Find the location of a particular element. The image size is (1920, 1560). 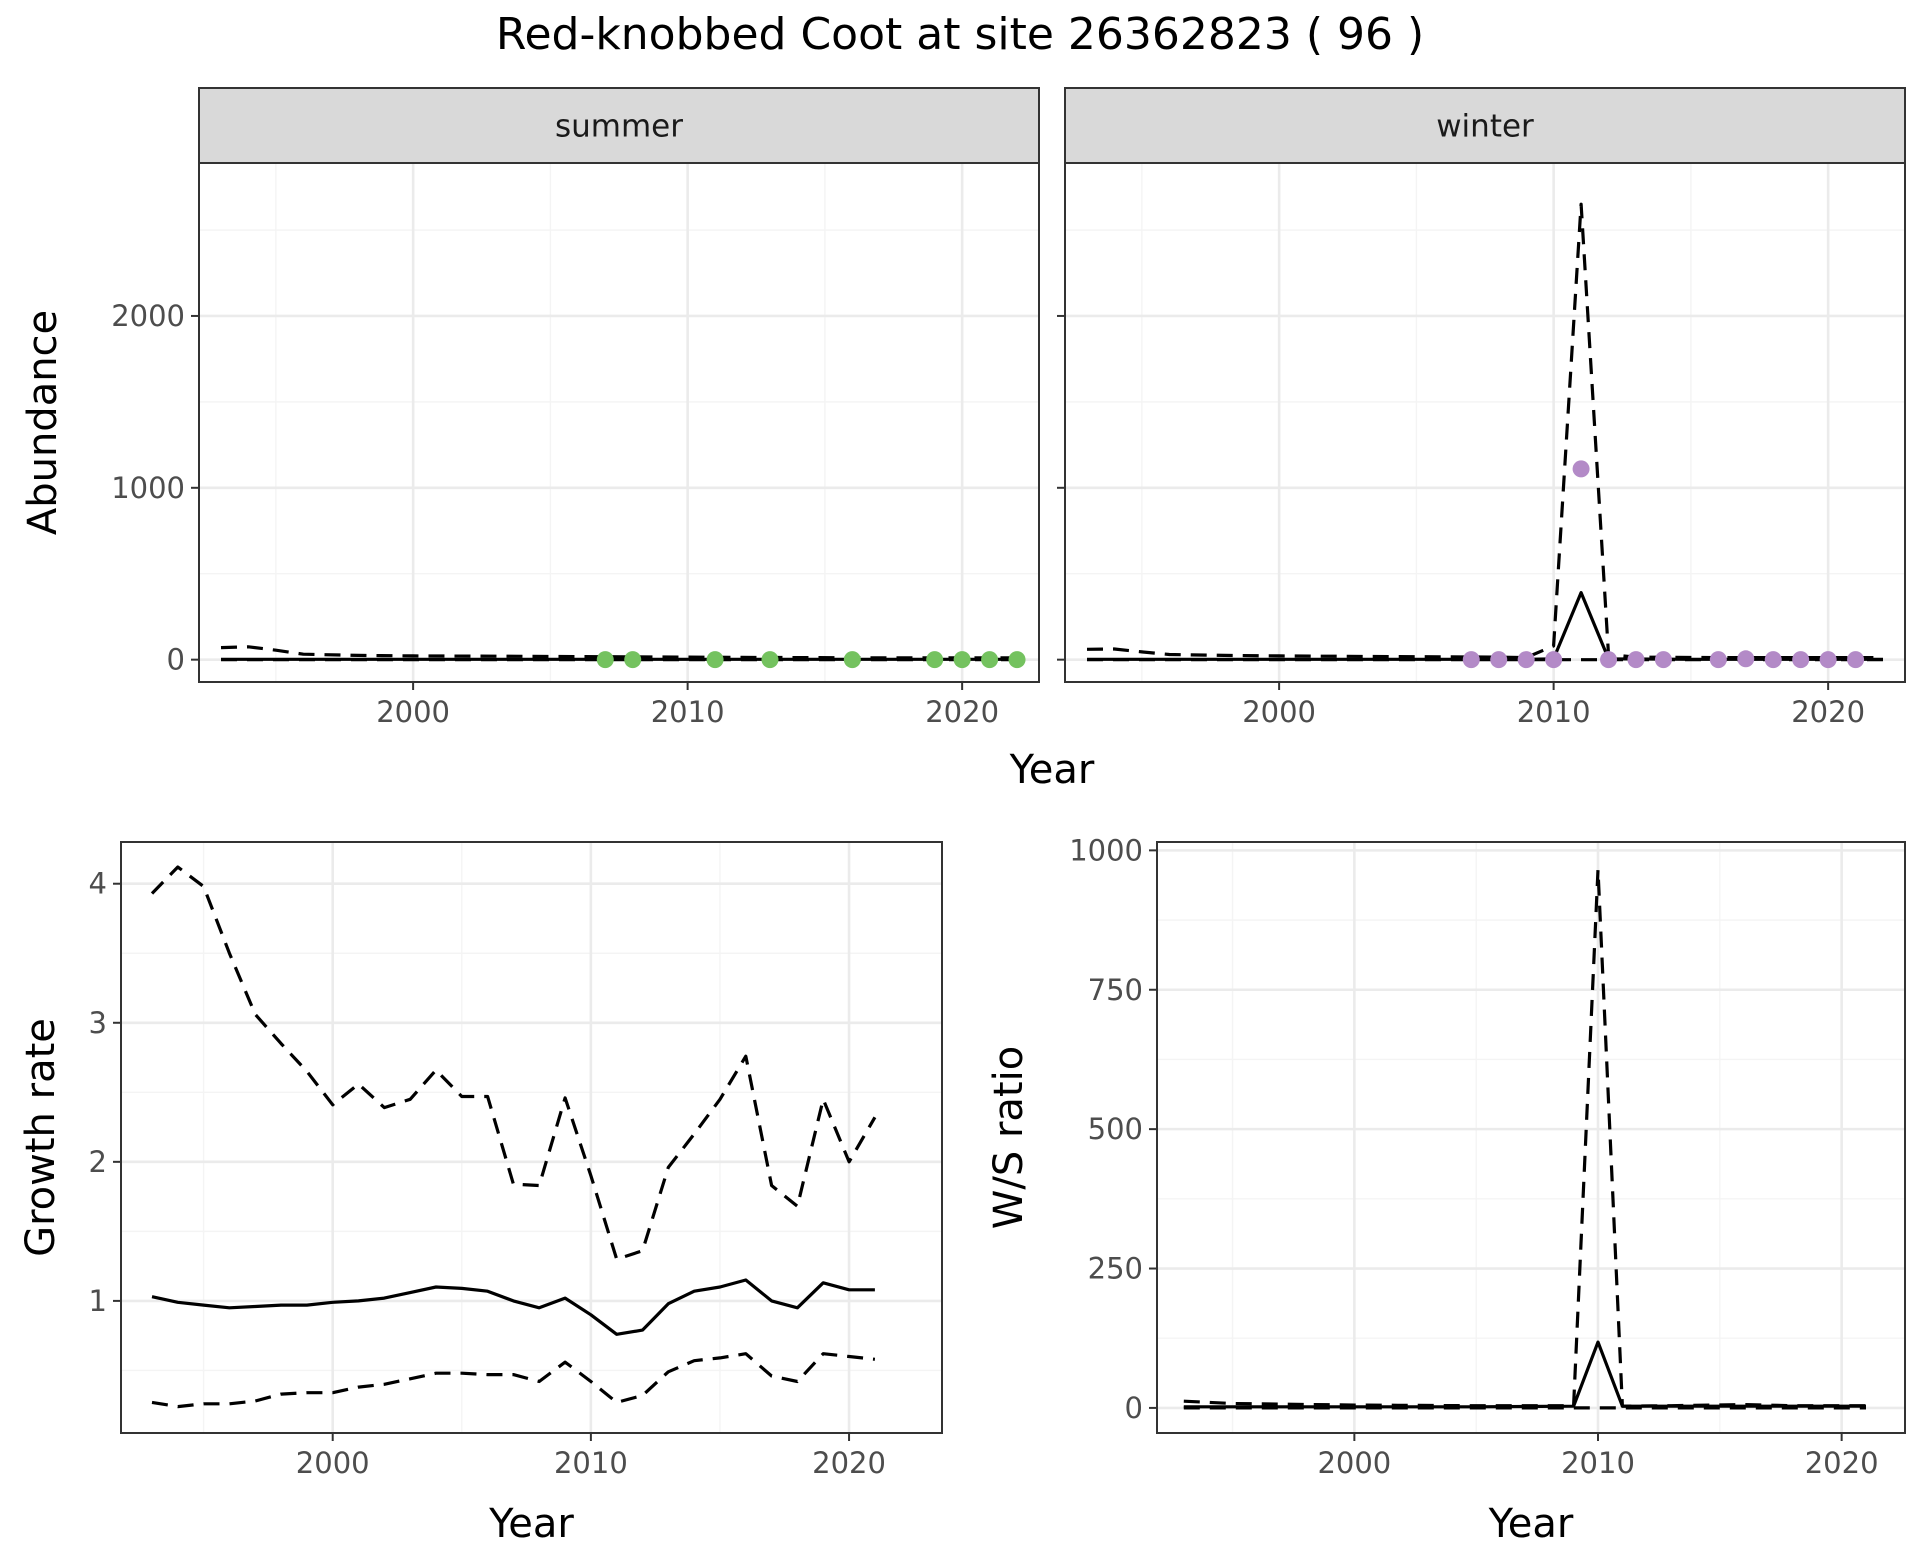

figure-title: Red-knobbed Coot at site 26362823 ( 96 ) is located at coordinates (960, 34).